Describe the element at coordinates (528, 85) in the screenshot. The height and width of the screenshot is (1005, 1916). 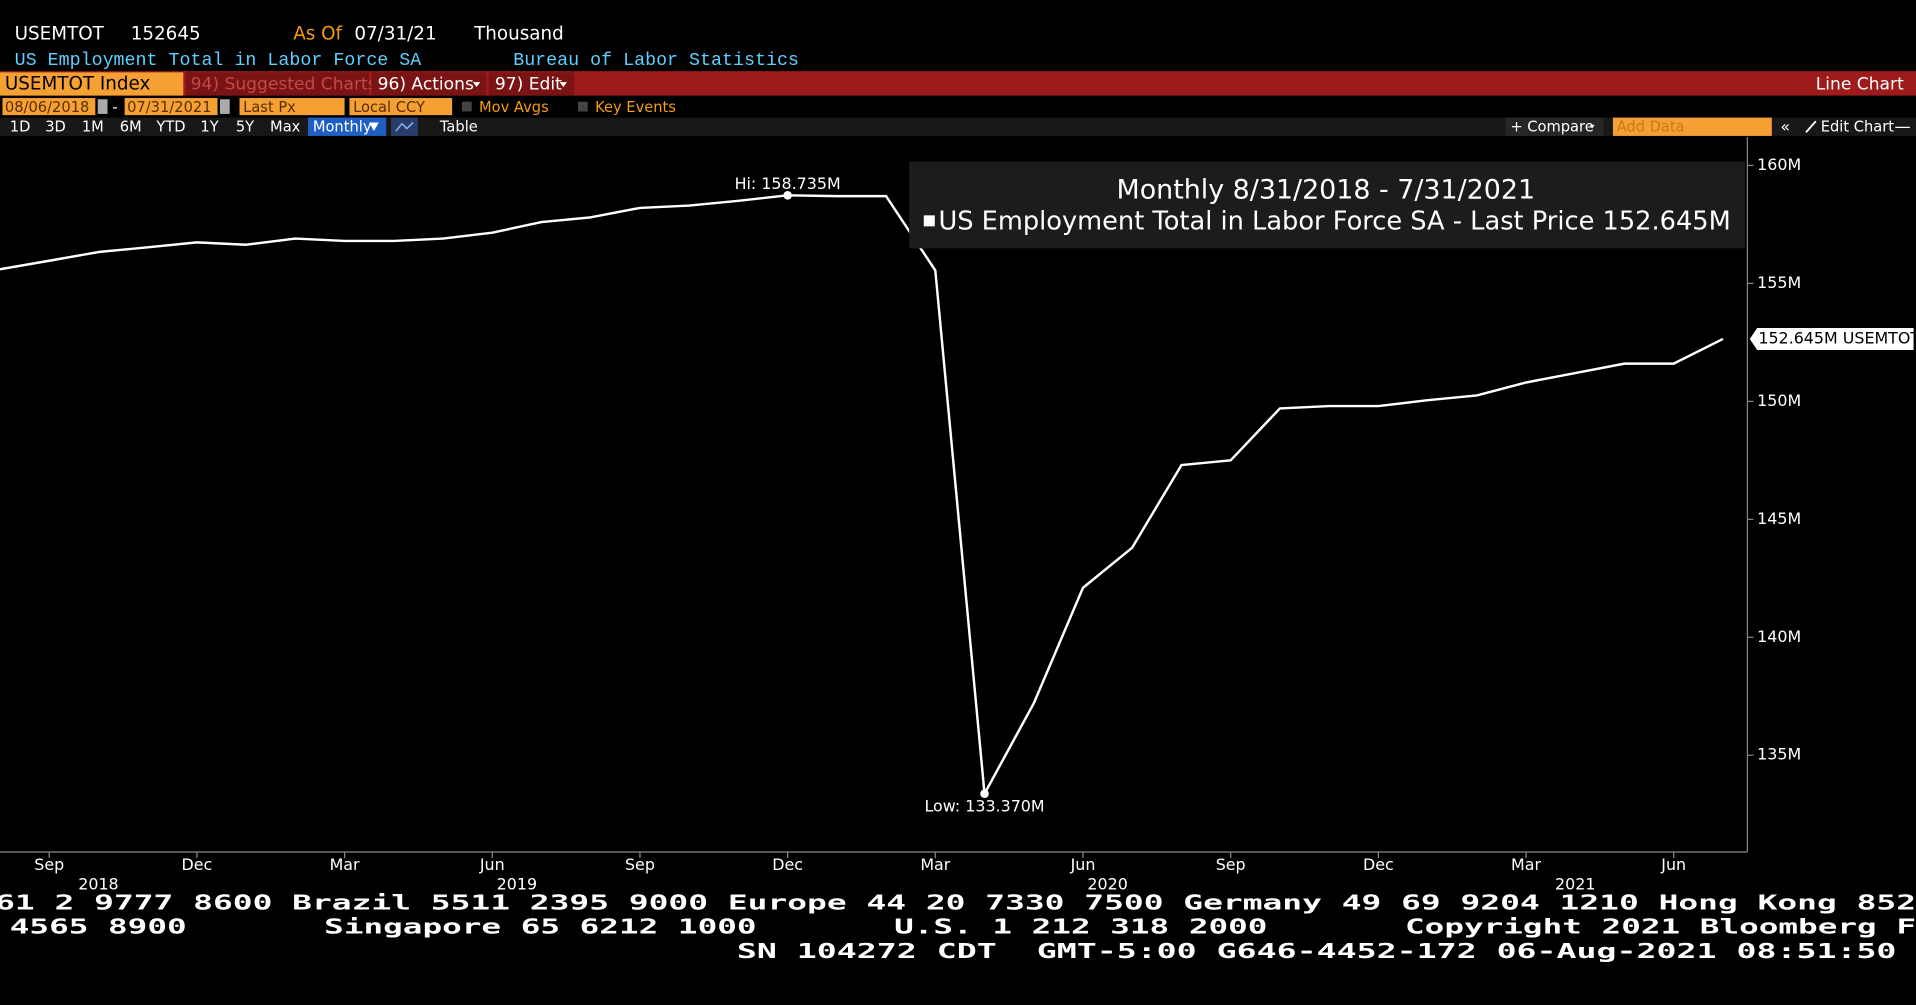
I see `edit: 97) Edit` at that location.